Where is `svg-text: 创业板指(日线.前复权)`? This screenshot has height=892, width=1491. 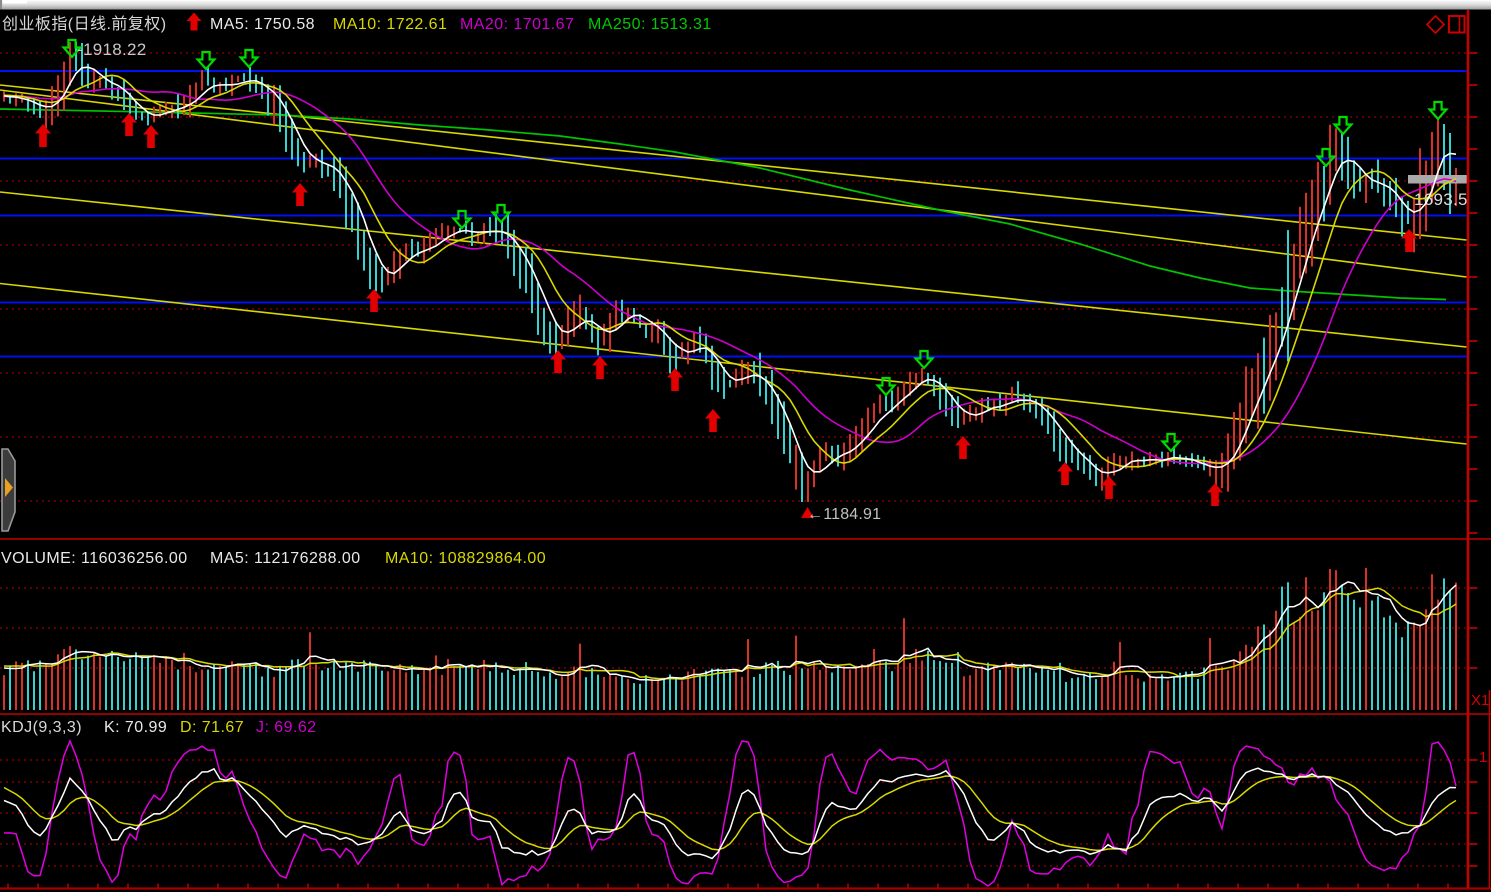
svg-text: 创业板指(日线.前复权) is located at coordinates (84, 24).